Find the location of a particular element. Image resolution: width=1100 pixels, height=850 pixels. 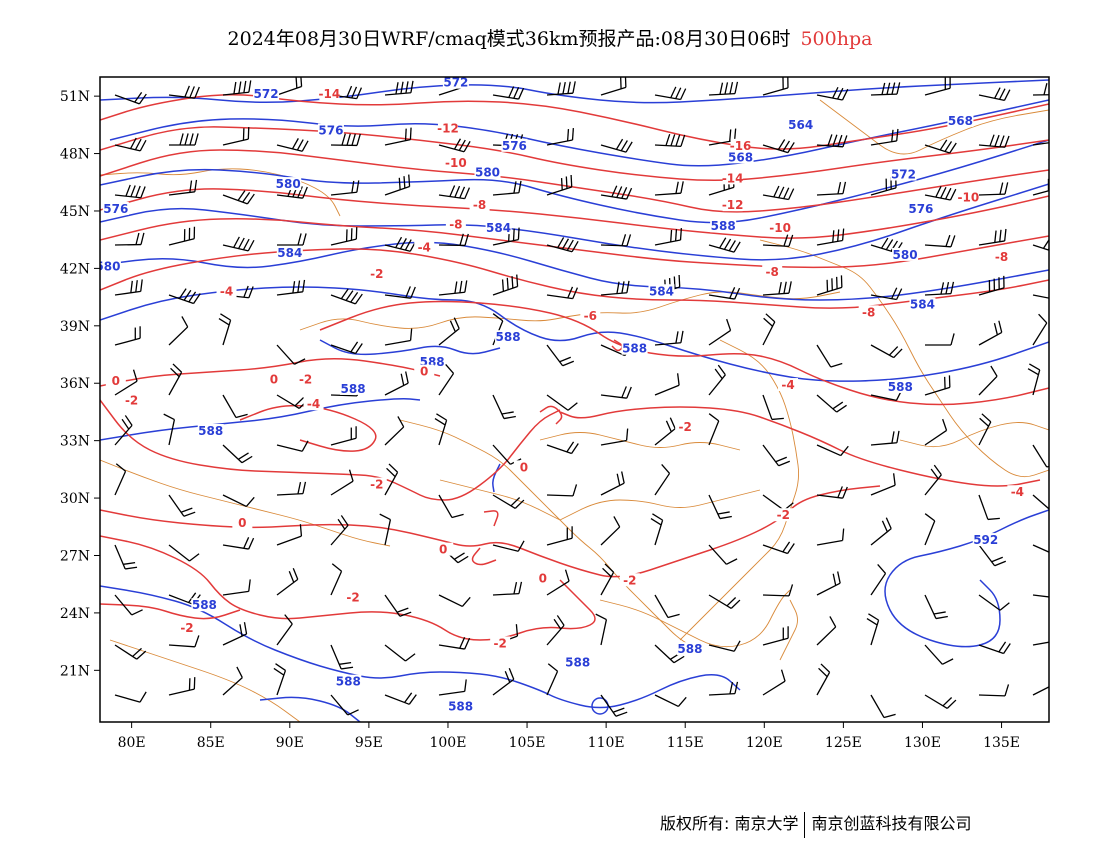

height-label: 588 is located at coordinates (634, 349).